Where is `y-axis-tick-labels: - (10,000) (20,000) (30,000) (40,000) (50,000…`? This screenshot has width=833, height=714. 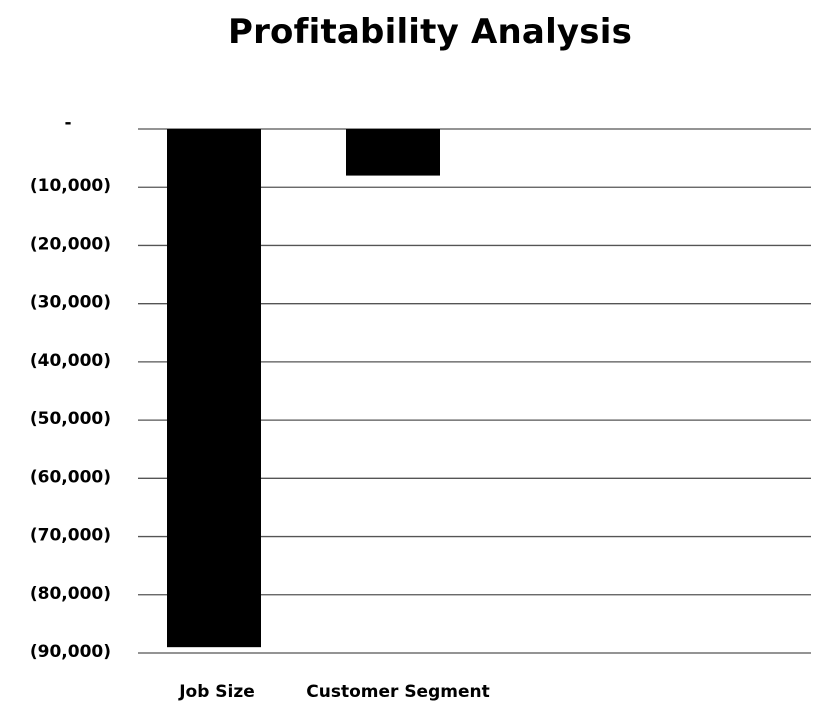 y-axis-tick-labels: - (10,000) (20,000) (30,000) (40,000) (50,000… is located at coordinates (70, 387).